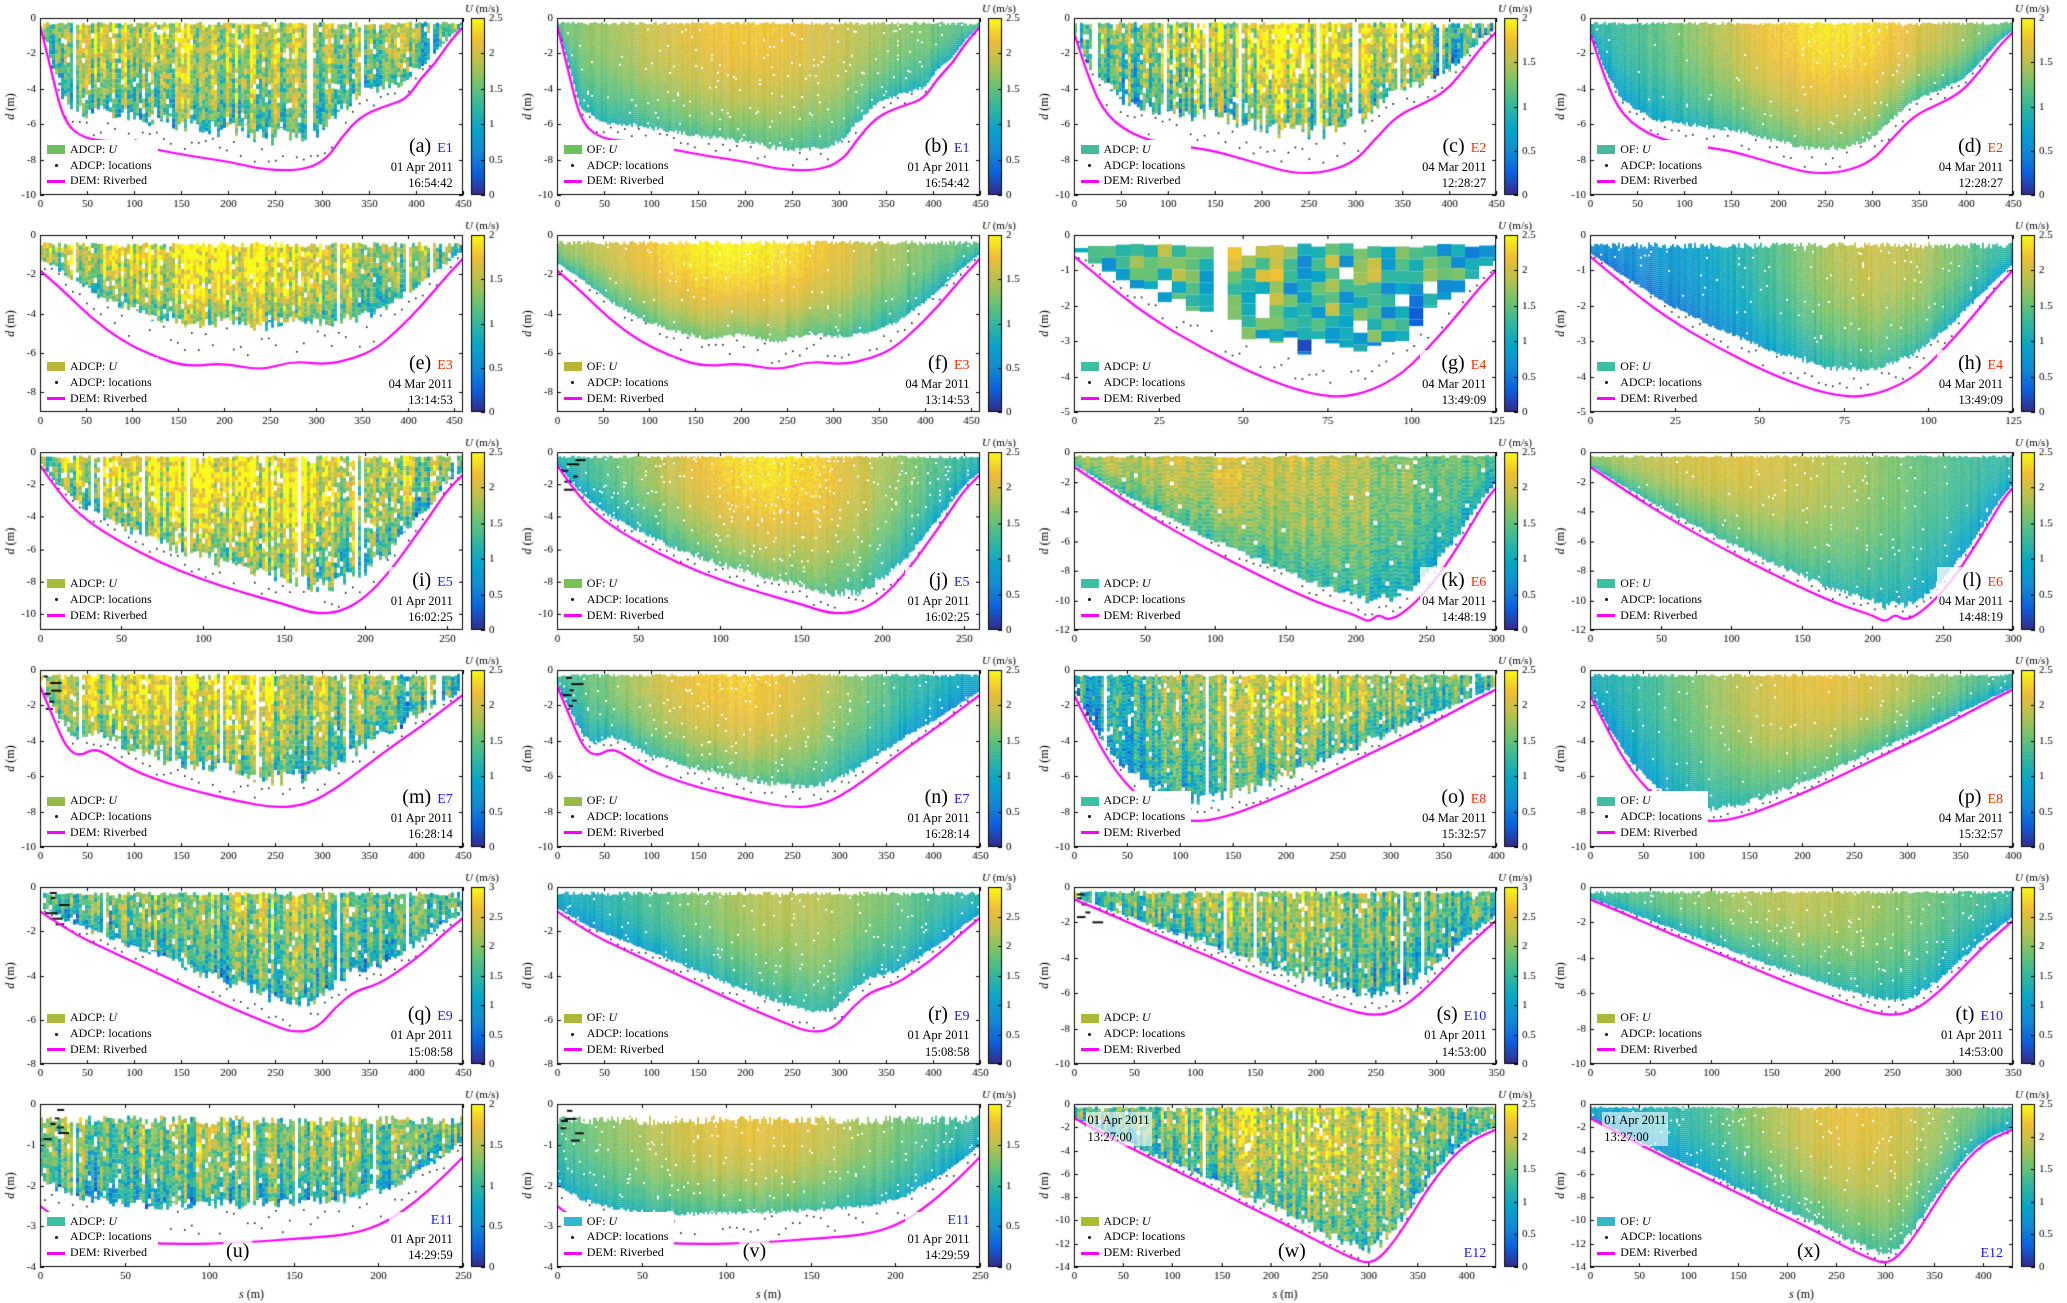 The height and width of the screenshot is (1303, 2067). Describe the element at coordinates (947, 400) in the screenshot. I see `time-label: 13:14:53` at that location.